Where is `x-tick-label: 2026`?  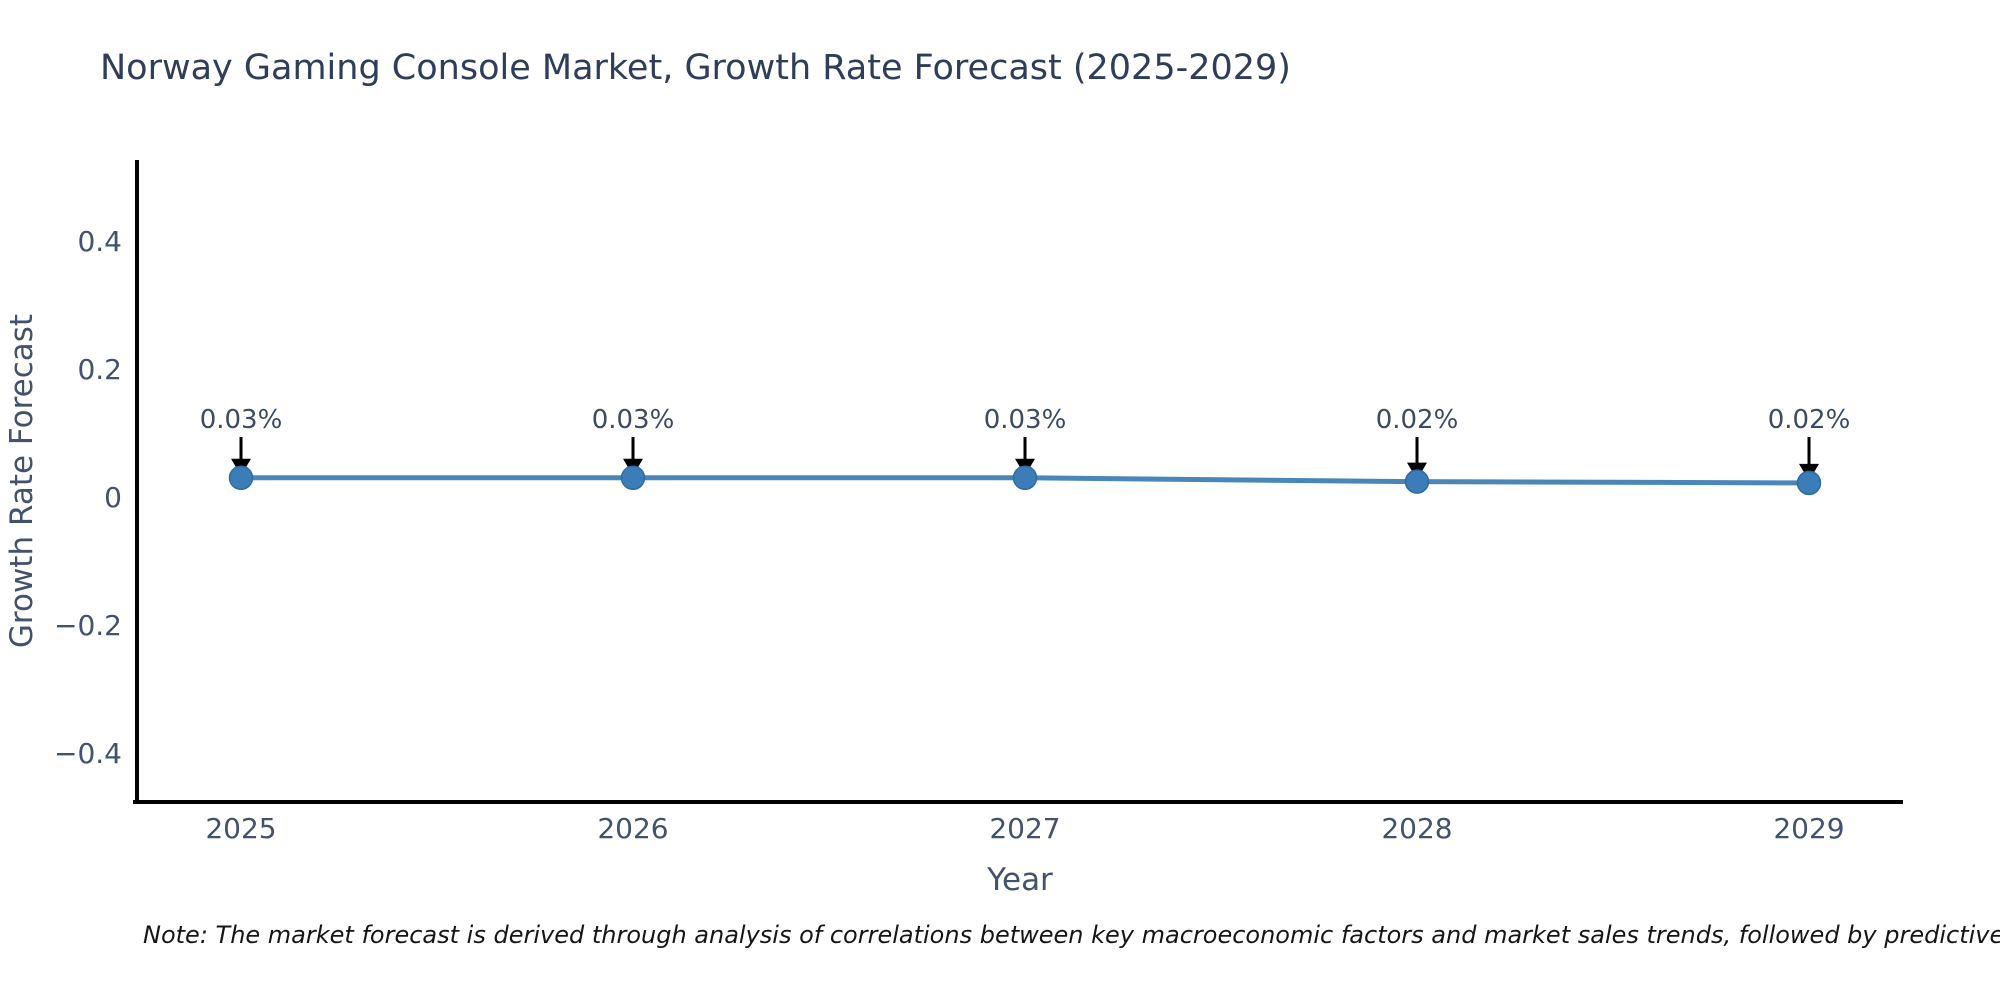
x-tick-label: 2026 is located at coordinates (632, 828).